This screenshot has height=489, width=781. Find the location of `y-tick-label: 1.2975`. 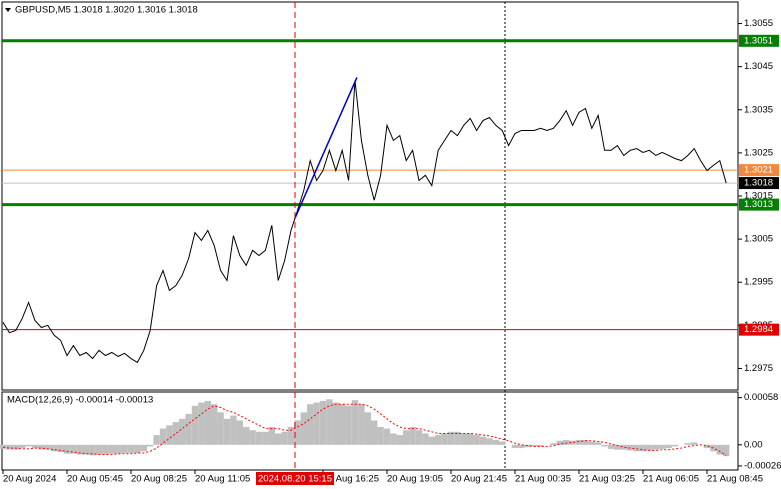

y-tick-label: 1.2975 is located at coordinates (758, 368).